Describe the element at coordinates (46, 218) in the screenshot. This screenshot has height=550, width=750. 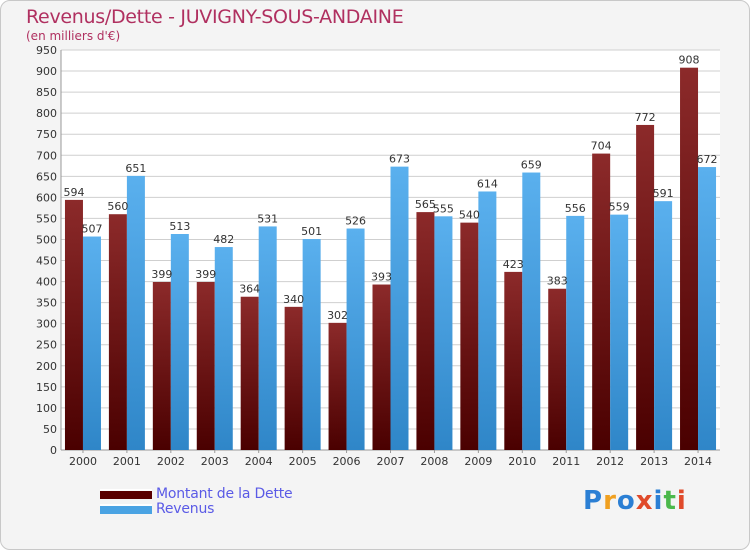
I see `y-tick-label: 550` at that location.